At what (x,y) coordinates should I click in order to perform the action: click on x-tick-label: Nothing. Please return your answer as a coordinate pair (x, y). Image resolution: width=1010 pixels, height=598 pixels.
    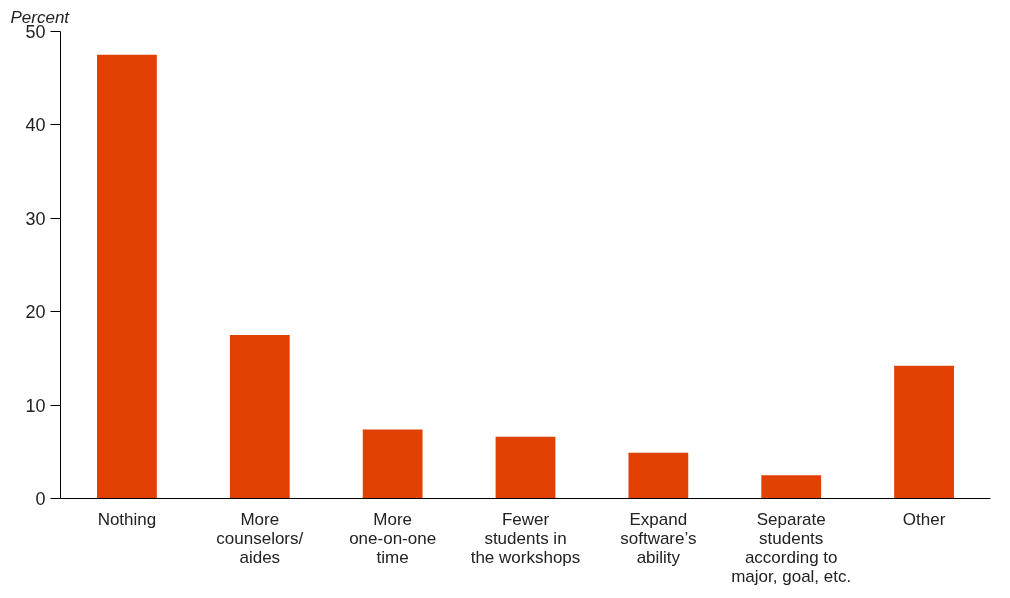
    Looking at the image, I should click on (127, 519).